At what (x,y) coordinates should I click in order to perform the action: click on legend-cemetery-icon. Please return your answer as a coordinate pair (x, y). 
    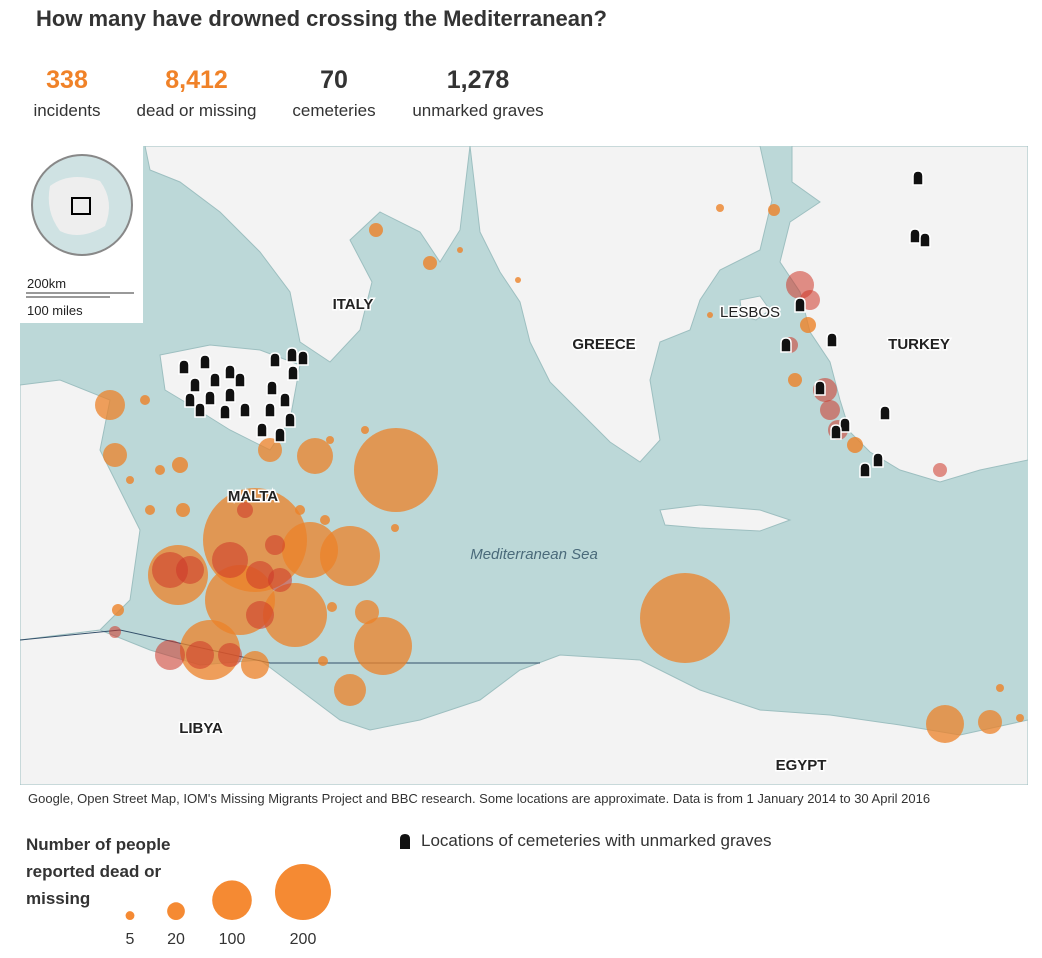
    Looking at the image, I should click on (405, 841).